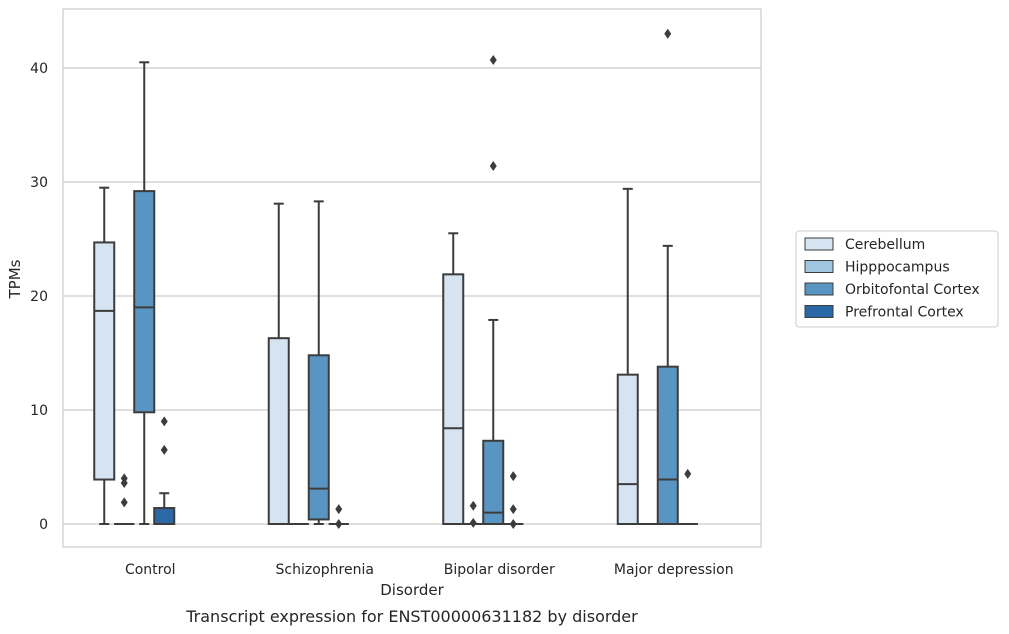  What do you see at coordinates (412, 590) in the screenshot?
I see `x-axis-title: Disorder` at bounding box center [412, 590].